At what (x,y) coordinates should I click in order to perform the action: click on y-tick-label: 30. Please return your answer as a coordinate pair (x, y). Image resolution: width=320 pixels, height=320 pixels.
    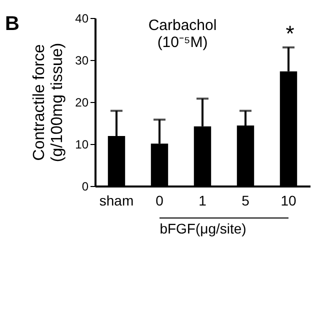
    Looking at the image, I should click on (82, 61).